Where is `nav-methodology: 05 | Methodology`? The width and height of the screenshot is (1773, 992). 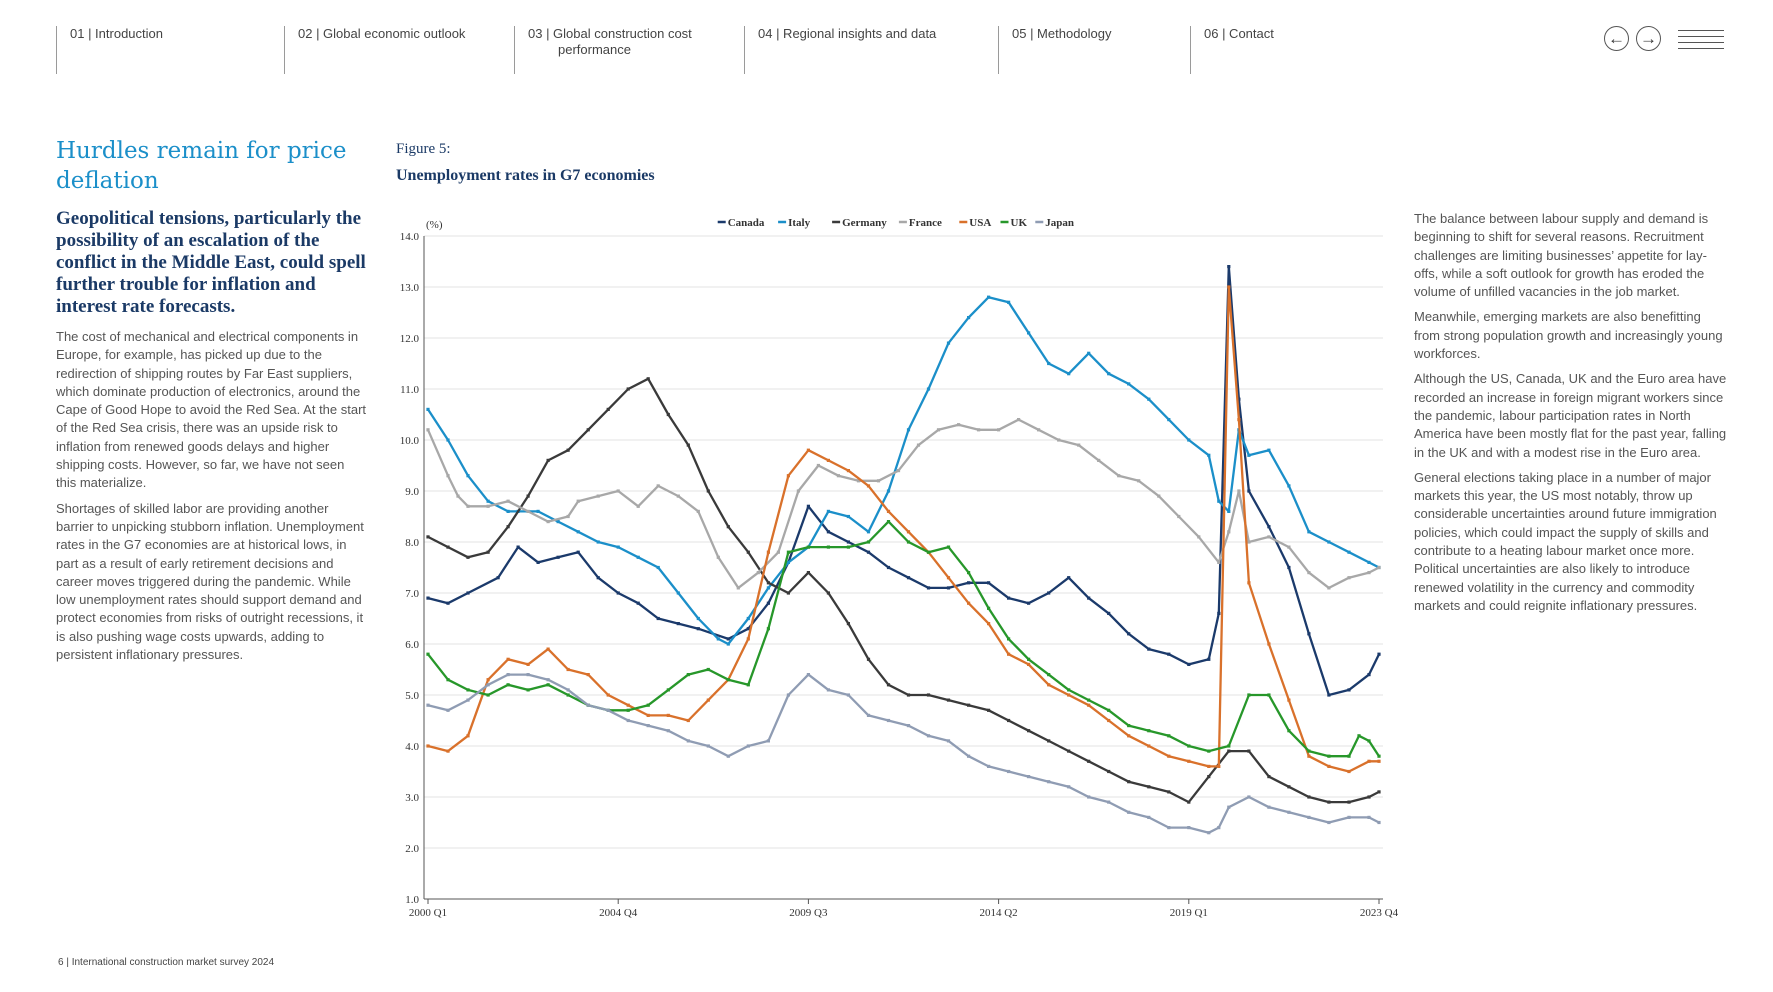
nav-methodology: 05 | Methodology is located at coordinates (1055, 50).